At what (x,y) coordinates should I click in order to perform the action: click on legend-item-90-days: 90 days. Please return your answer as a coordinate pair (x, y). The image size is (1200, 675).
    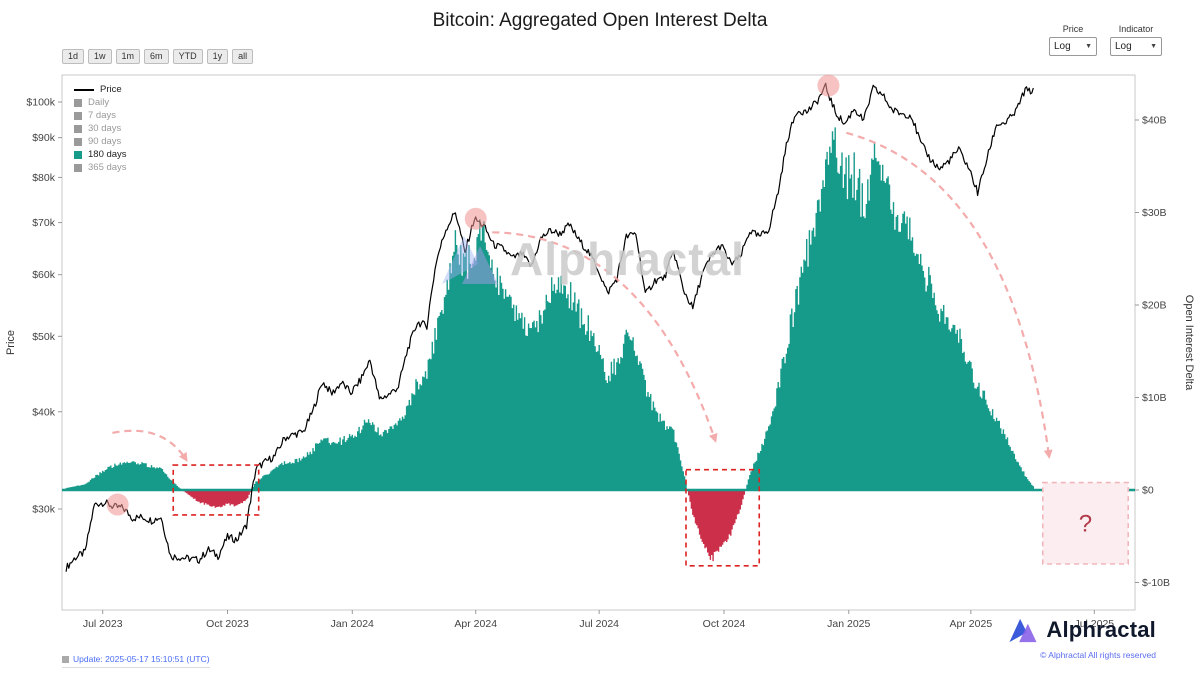
    Looking at the image, I should click on (100, 141).